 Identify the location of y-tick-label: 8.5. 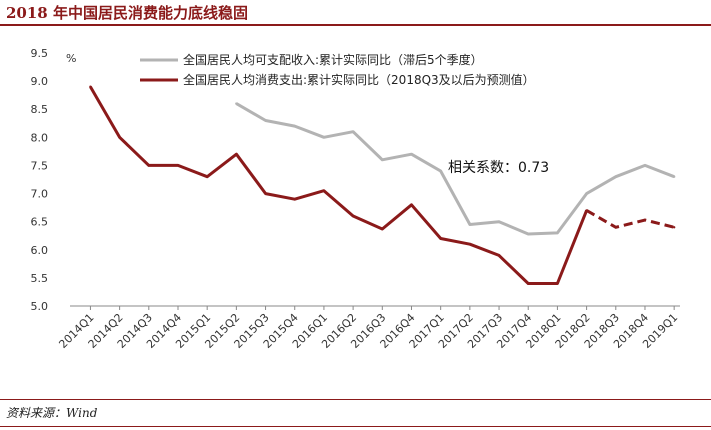
(40, 109).